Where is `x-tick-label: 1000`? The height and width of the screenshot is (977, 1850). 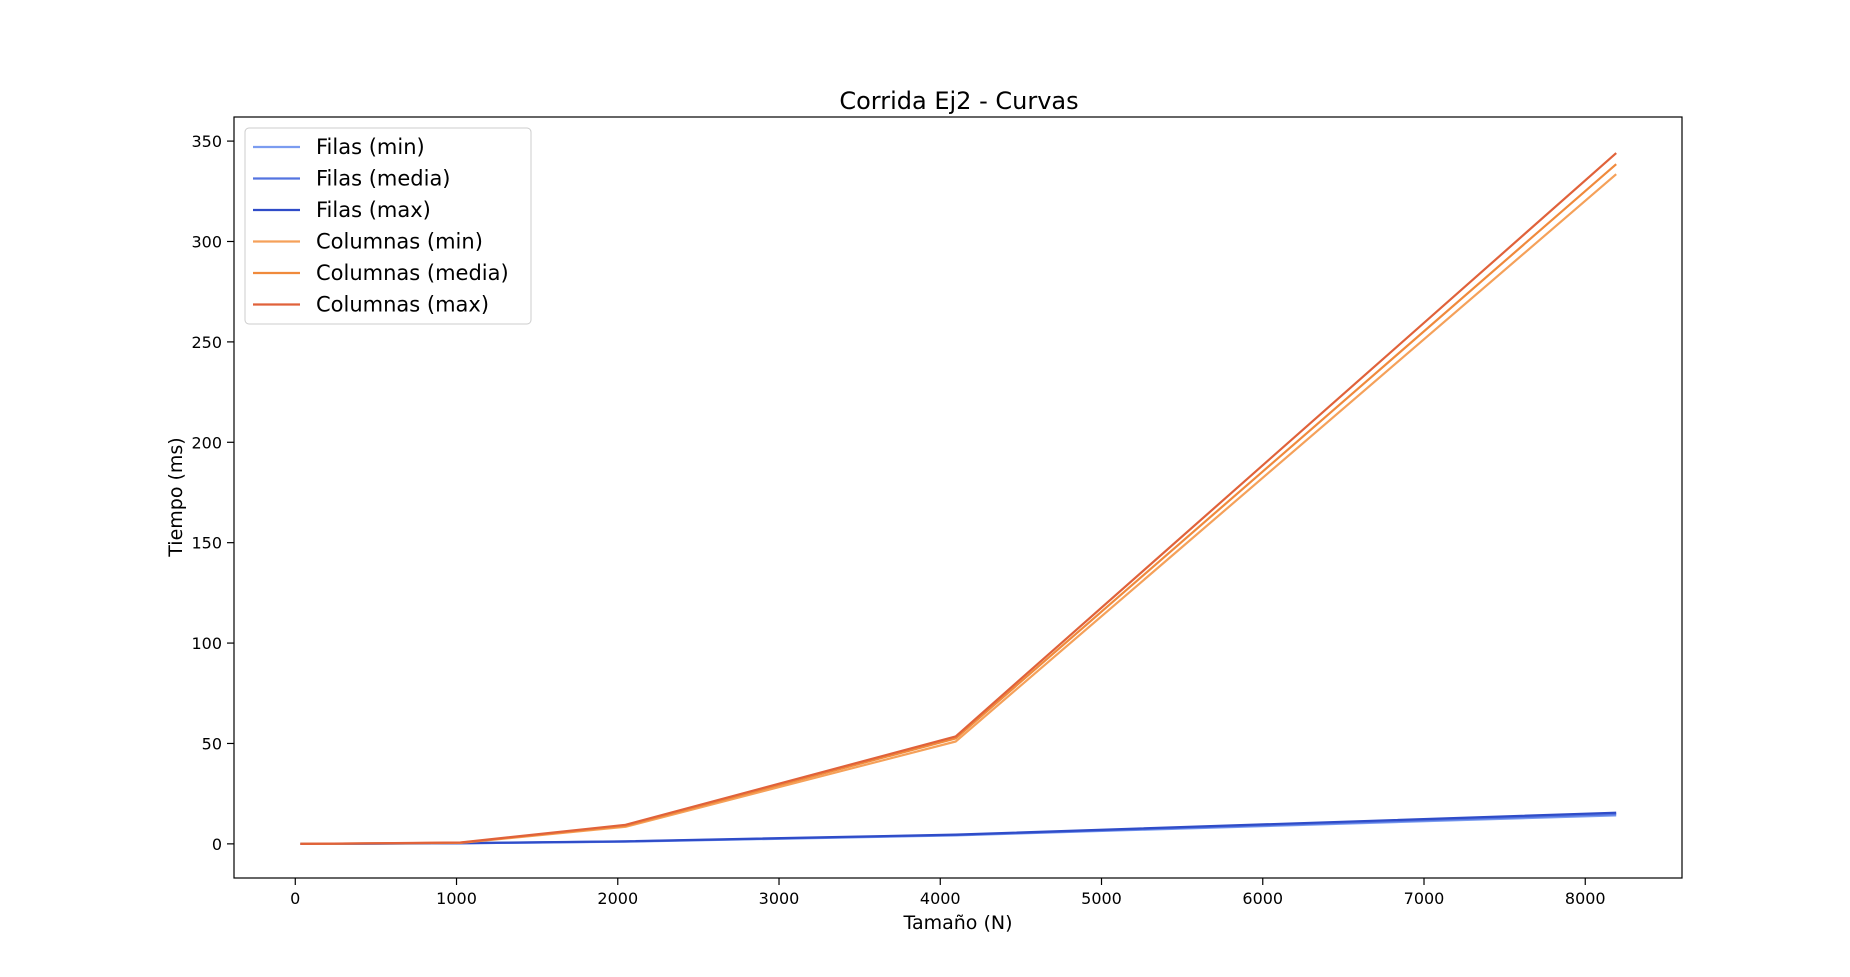
x-tick-label: 1000 is located at coordinates (456, 898).